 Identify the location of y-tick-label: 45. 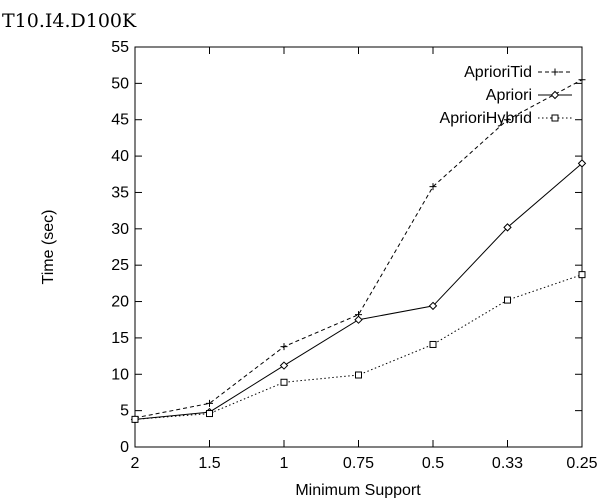
(120, 120).